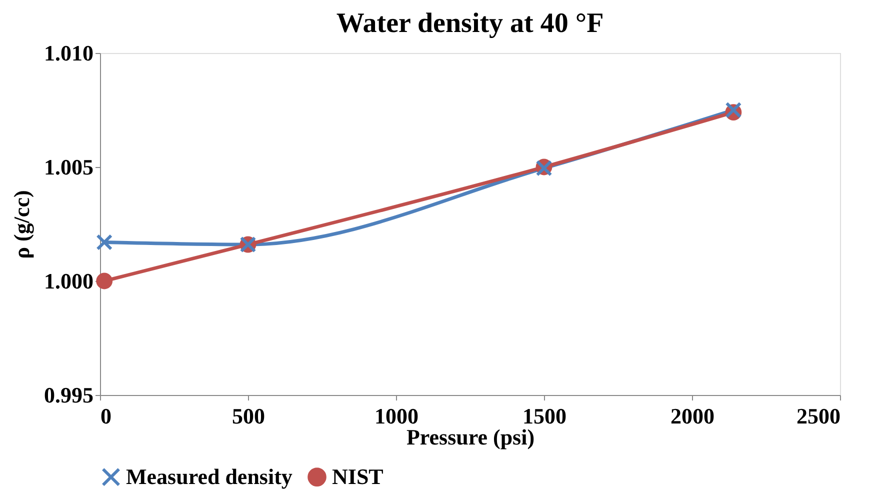 The height and width of the screenshot is (496, 881). What do you see at coordinates (21, 224) in the screenshot?
I see `y-axis-title: ρ (g/cc)` at bounding box center [21, 224].